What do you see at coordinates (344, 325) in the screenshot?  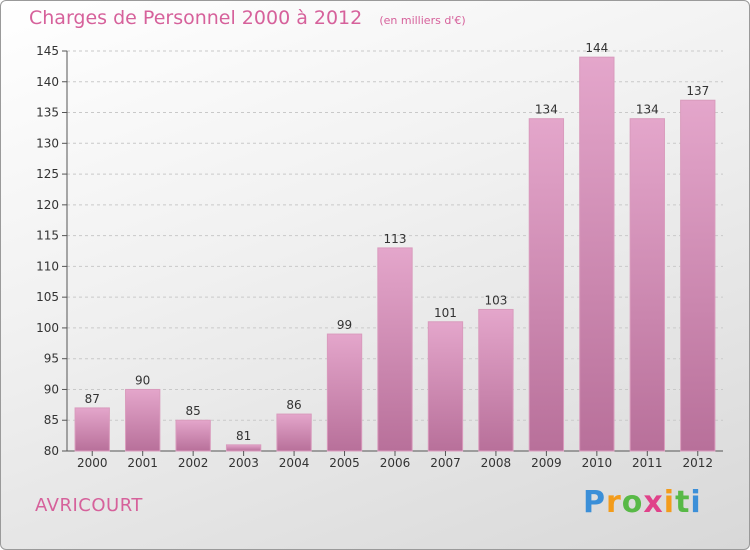 I see `bar-value-label: 99` at bounding box center [344, 325].